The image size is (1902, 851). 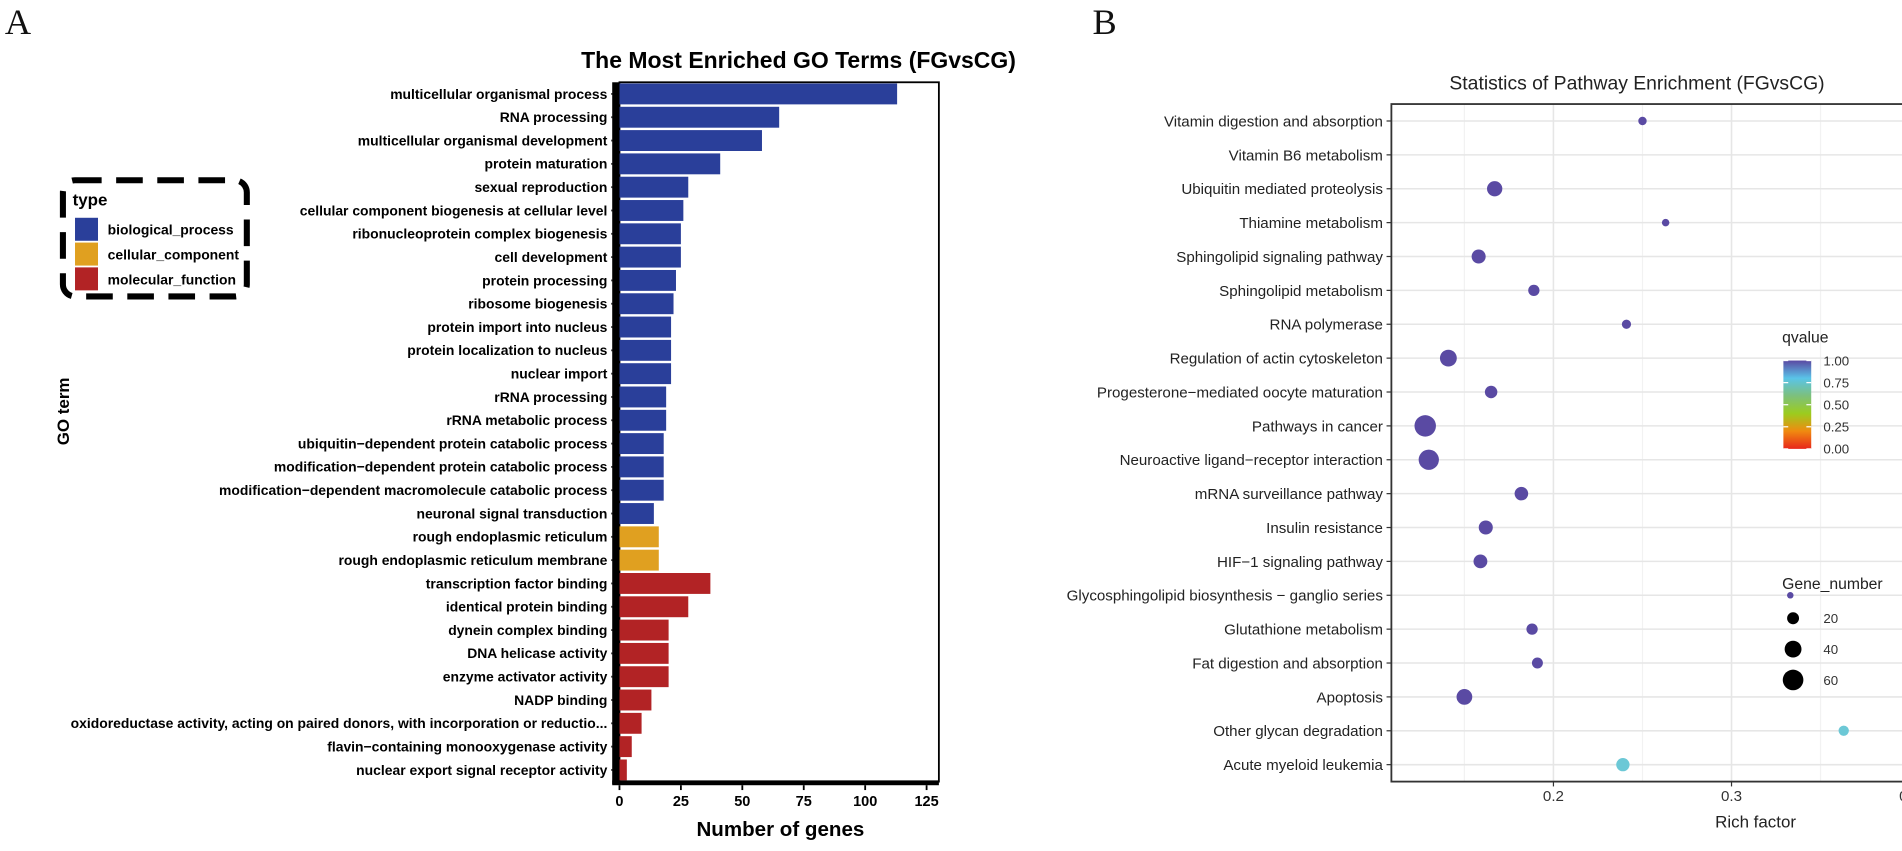 What do you see at coordinates (865, 802) in the screenshot?
I see `go-x-tick-label: 100` at bounding box center [865, 802].